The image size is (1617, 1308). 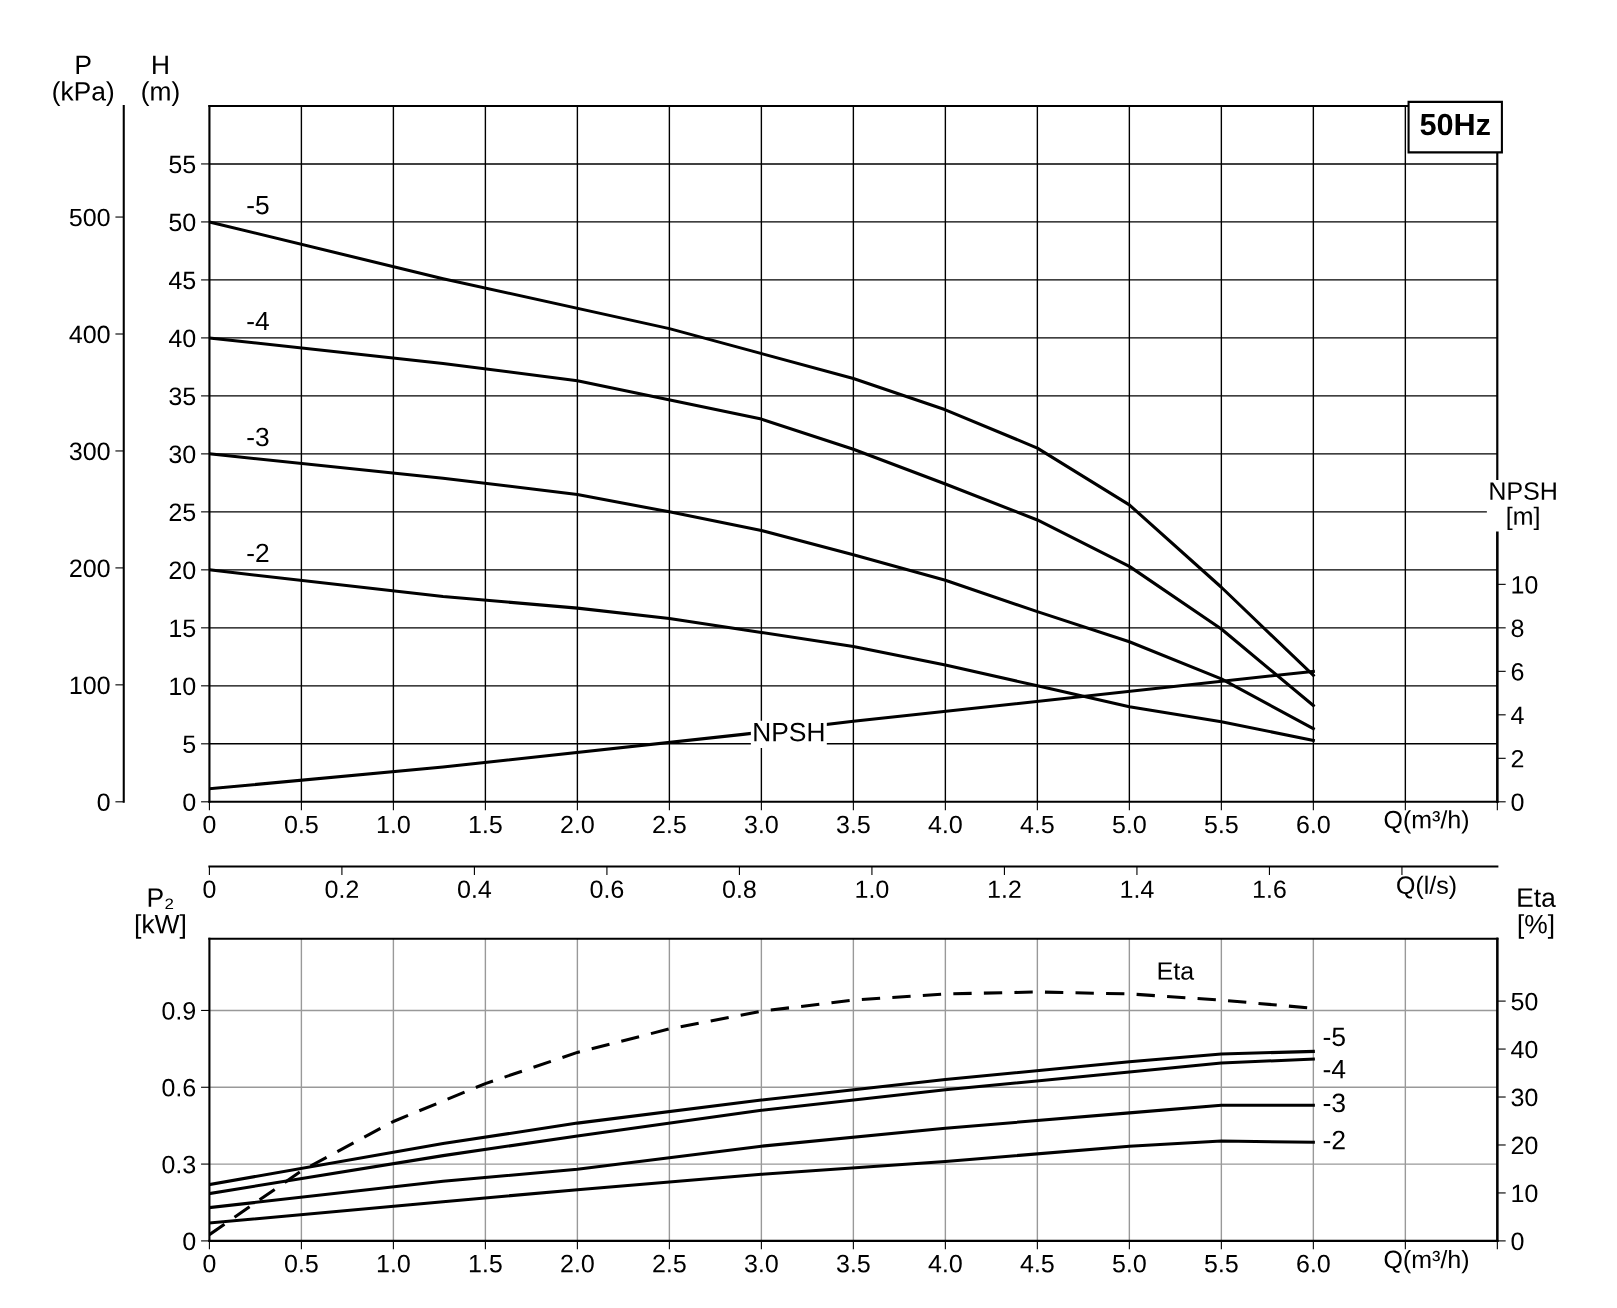 I want to click on x2-tick-label: 1.2, so click(x=1004, y=889).